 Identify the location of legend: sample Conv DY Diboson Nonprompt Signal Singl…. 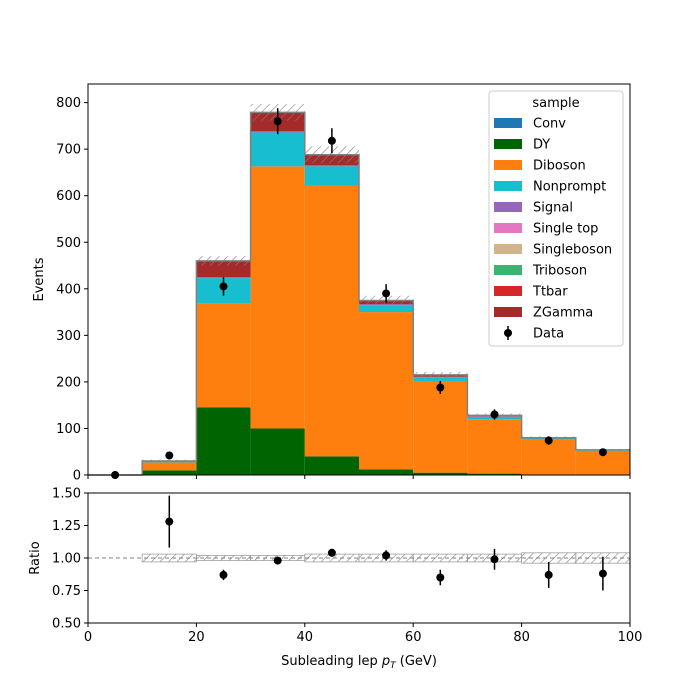
(556, 218).